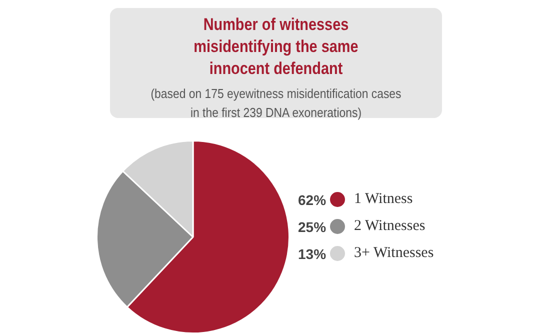  Describe the element at coordinates (313, 226) in the screenshot. I see `data-label: 25%` at that location.